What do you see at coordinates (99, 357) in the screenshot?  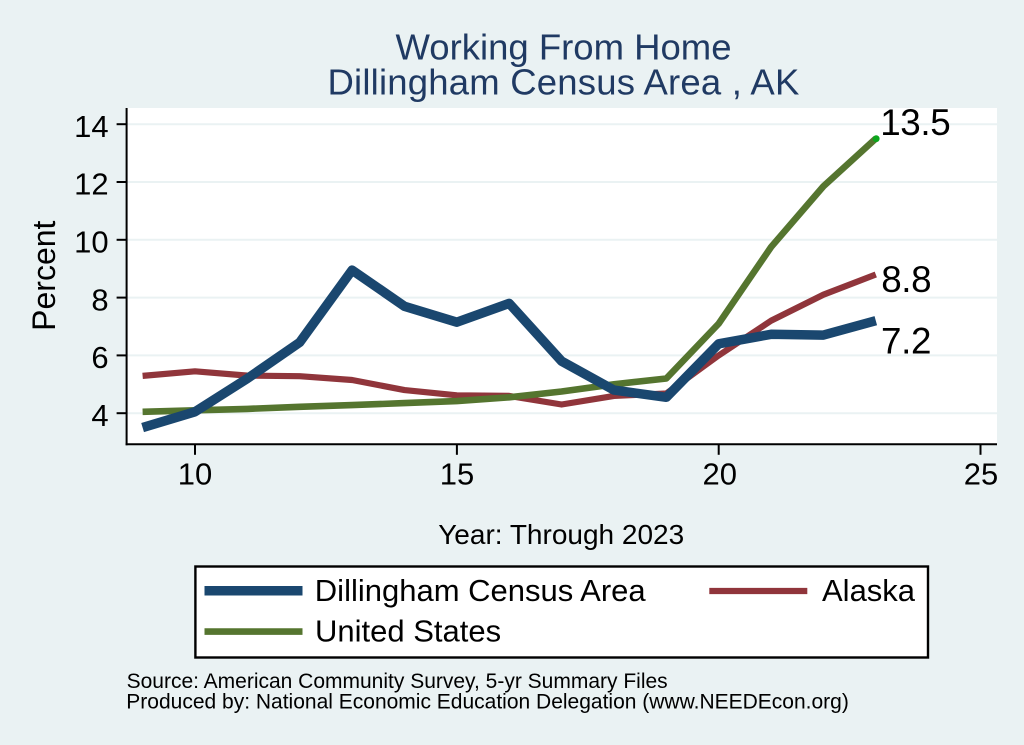 I see `svg-text: 6` at bounding box center [99, 357].